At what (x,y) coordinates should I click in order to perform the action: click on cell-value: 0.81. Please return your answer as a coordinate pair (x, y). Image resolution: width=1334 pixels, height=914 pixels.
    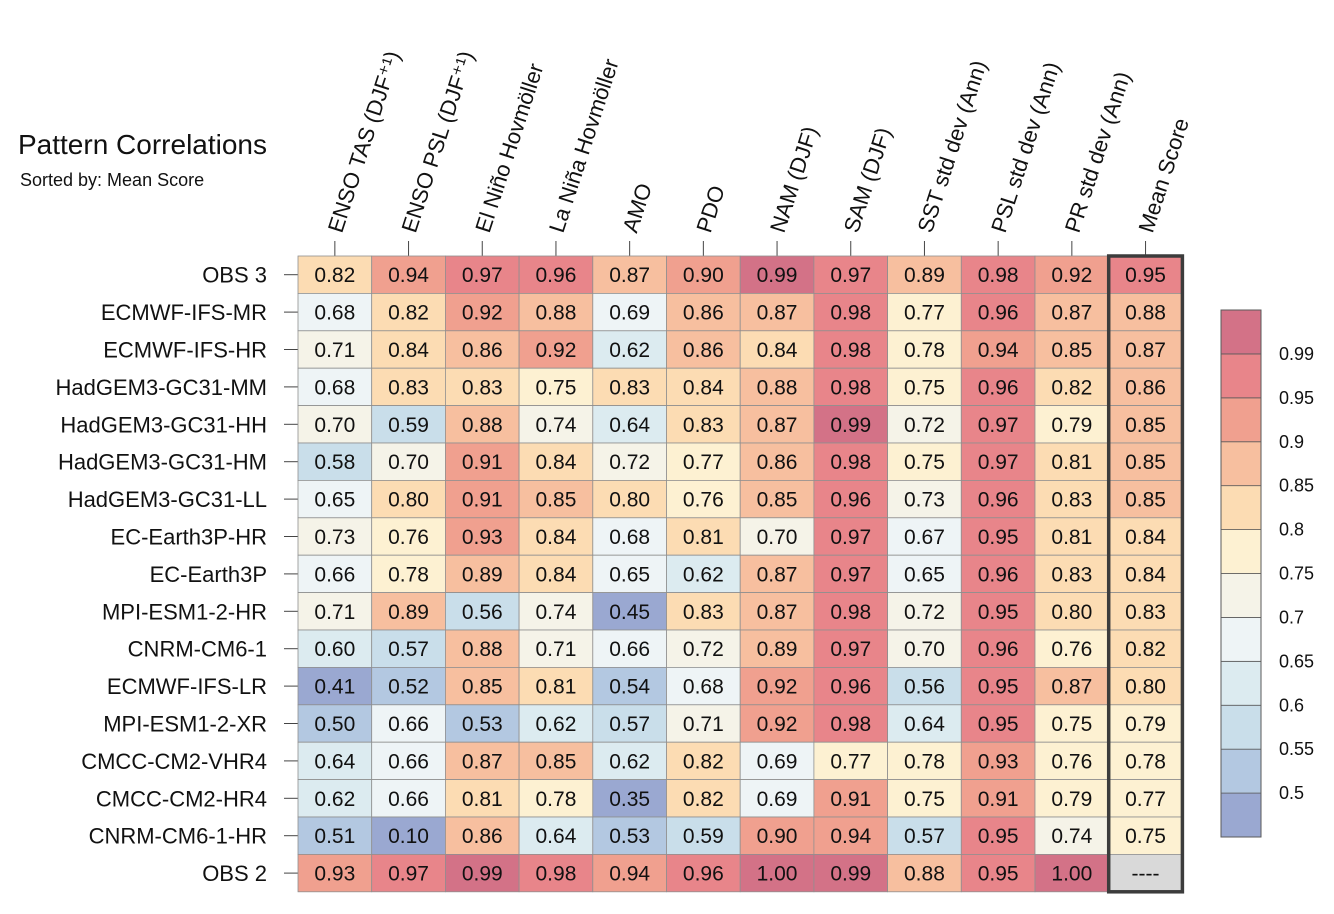
    Looking at the image, I should click on (703, 537).